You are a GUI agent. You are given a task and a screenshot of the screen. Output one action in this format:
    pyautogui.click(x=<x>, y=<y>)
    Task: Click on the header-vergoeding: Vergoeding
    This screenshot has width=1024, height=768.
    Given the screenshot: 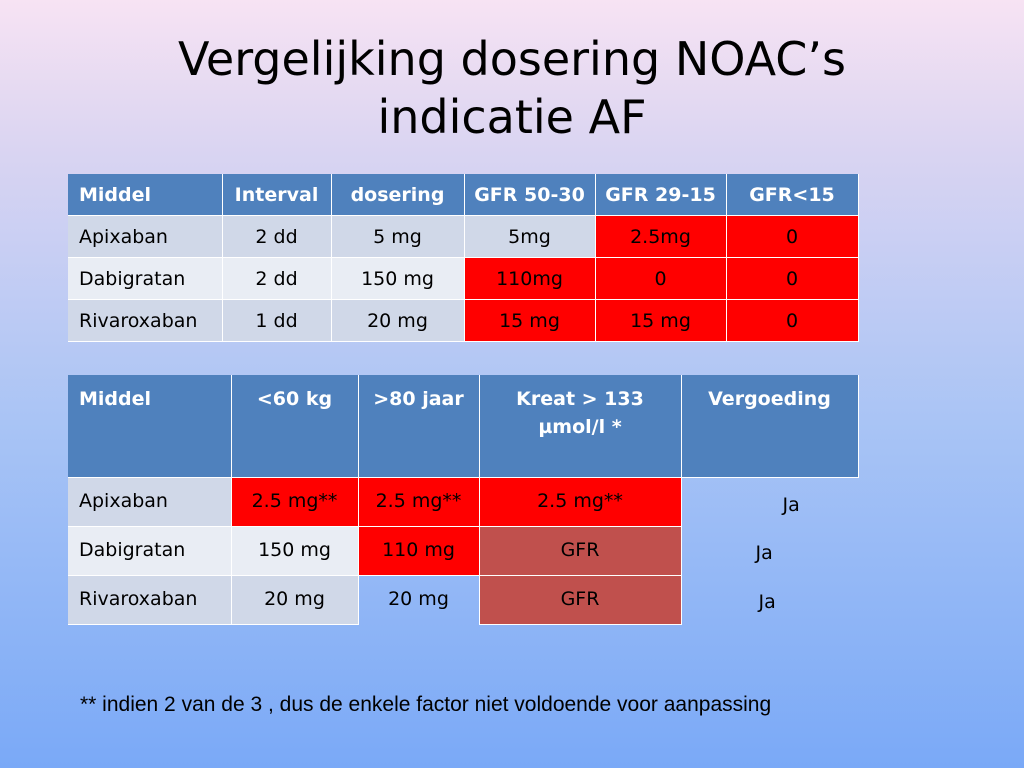 What is the action you would take?
    pyautogui.click(x=770, y=426)
    